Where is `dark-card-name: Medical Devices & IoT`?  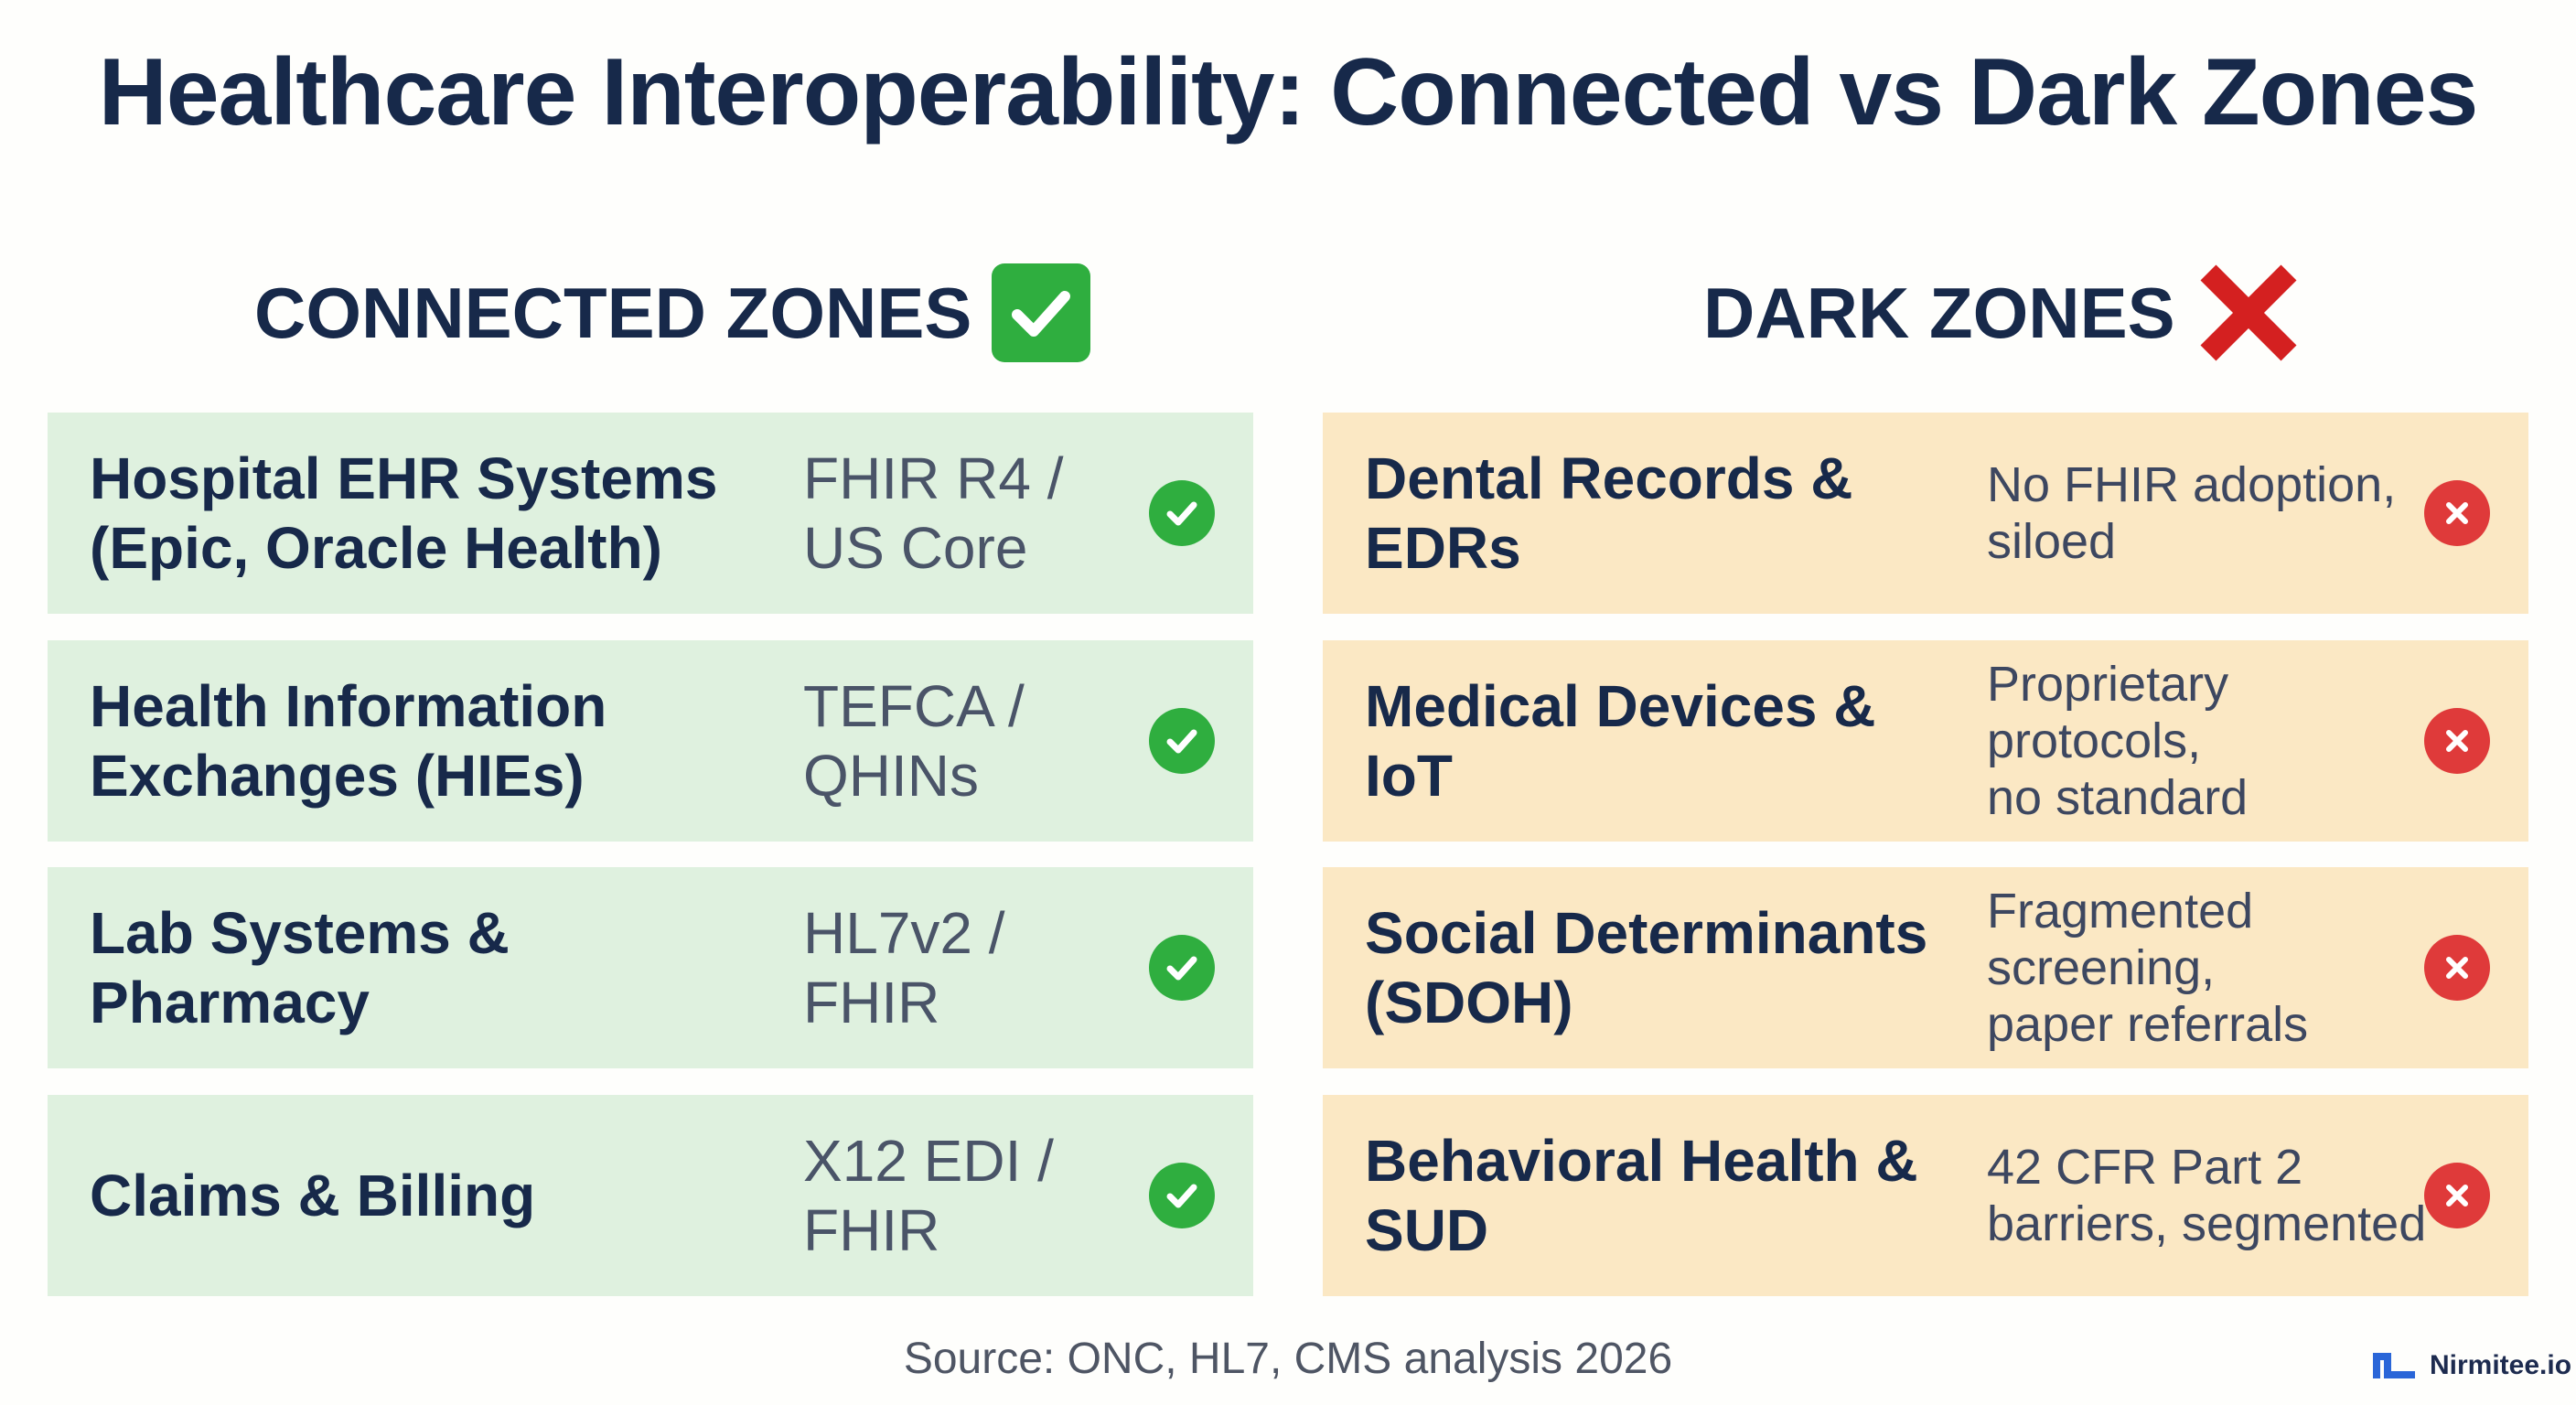 dark-card-name: Medical Devices & IoT is located at coordinates (1620, 741).